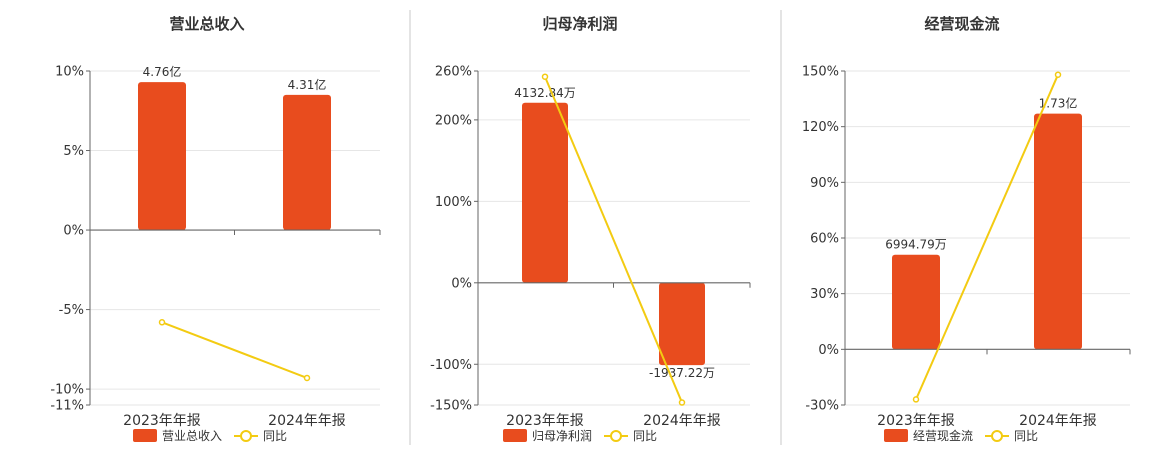  What do you see at coordinates (961, 24) in the screenshot?
I see `chart-title: 经营现金流` at bounding box center [961, 24].